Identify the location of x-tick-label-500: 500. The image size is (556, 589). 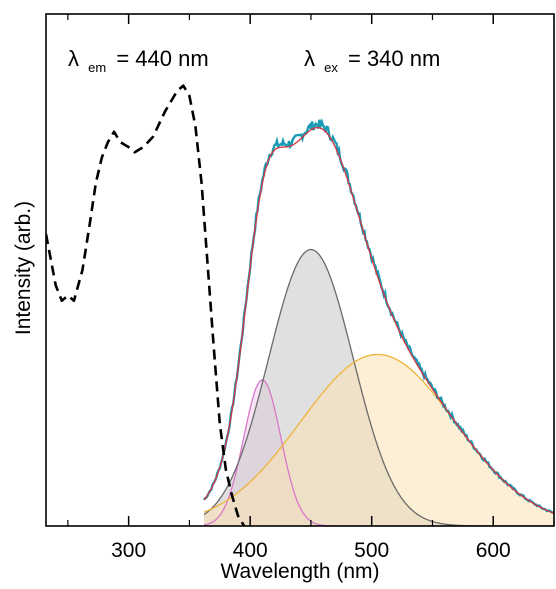
(371, 550).